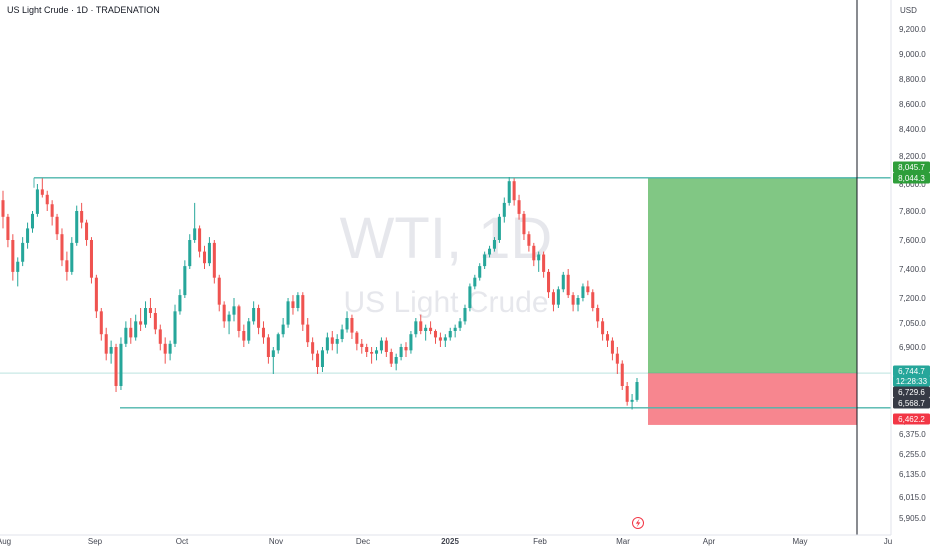 This screenshot has width=932, height=555. I want to click on badge-current-bg, so click(911, 392).